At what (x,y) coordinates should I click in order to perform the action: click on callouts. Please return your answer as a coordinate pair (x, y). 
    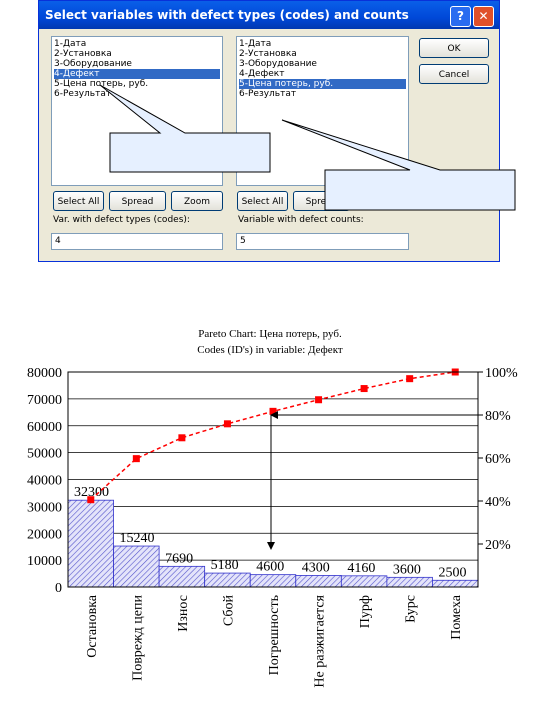
    Looking at the image, I should click on (307, 147).